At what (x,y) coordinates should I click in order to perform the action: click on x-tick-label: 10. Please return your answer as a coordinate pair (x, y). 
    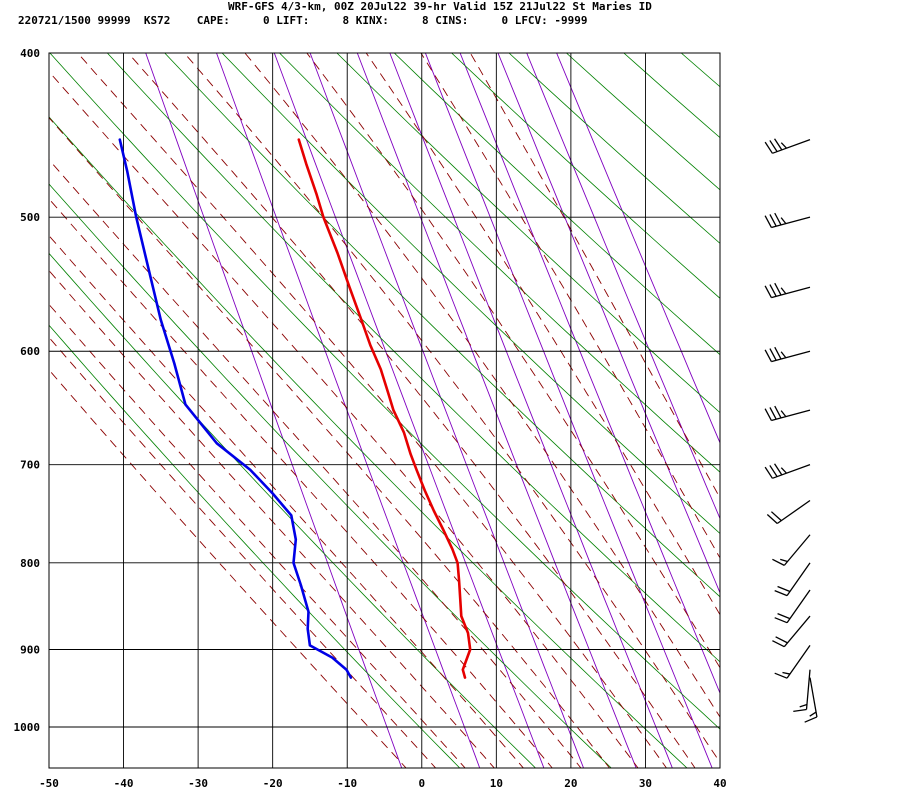
    Looking at the image, I should click on (496, 783).